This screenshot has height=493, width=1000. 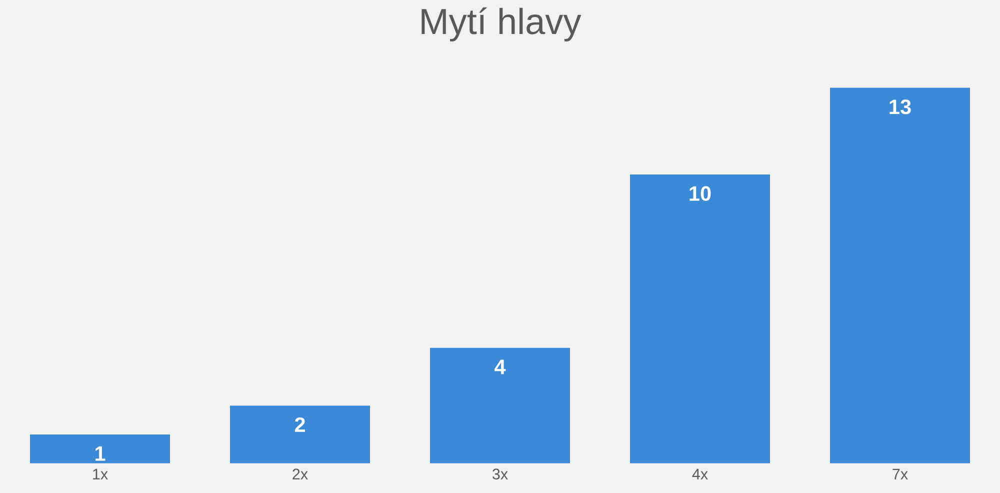 I want to click on x-tick-label: 3x, so click(x=500, y=474).